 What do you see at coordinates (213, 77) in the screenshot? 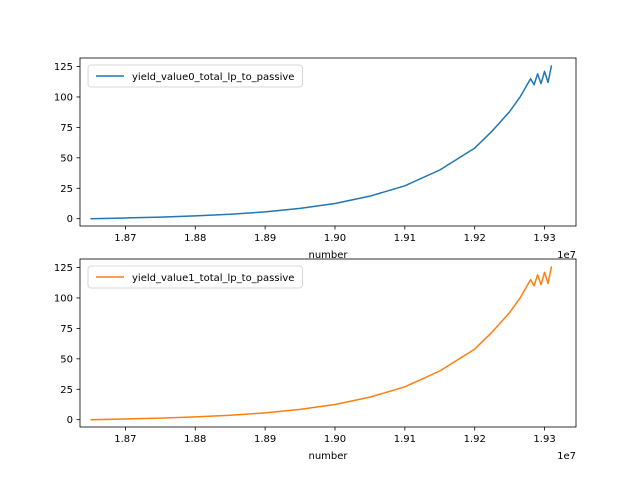
I see `legend-label: yield_value0_total_lp_to_passive` at bounding box center [213, 77].